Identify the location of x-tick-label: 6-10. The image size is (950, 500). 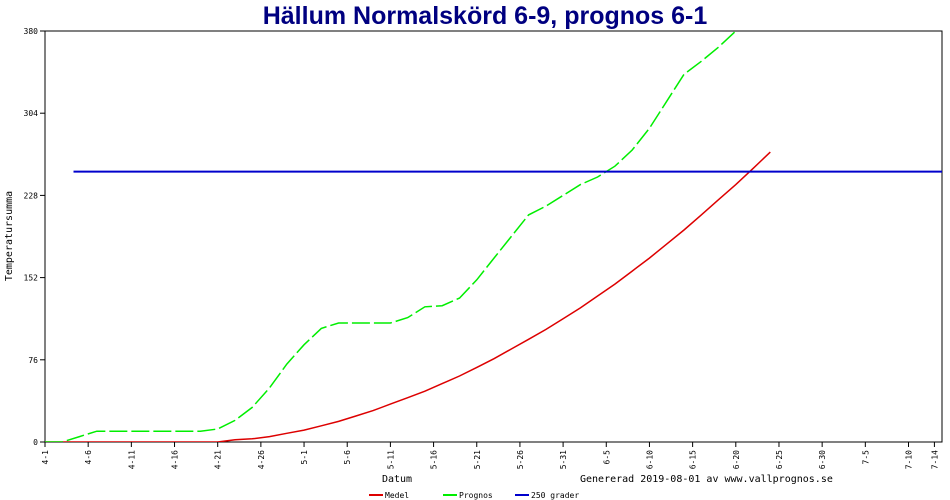
(649, 459).